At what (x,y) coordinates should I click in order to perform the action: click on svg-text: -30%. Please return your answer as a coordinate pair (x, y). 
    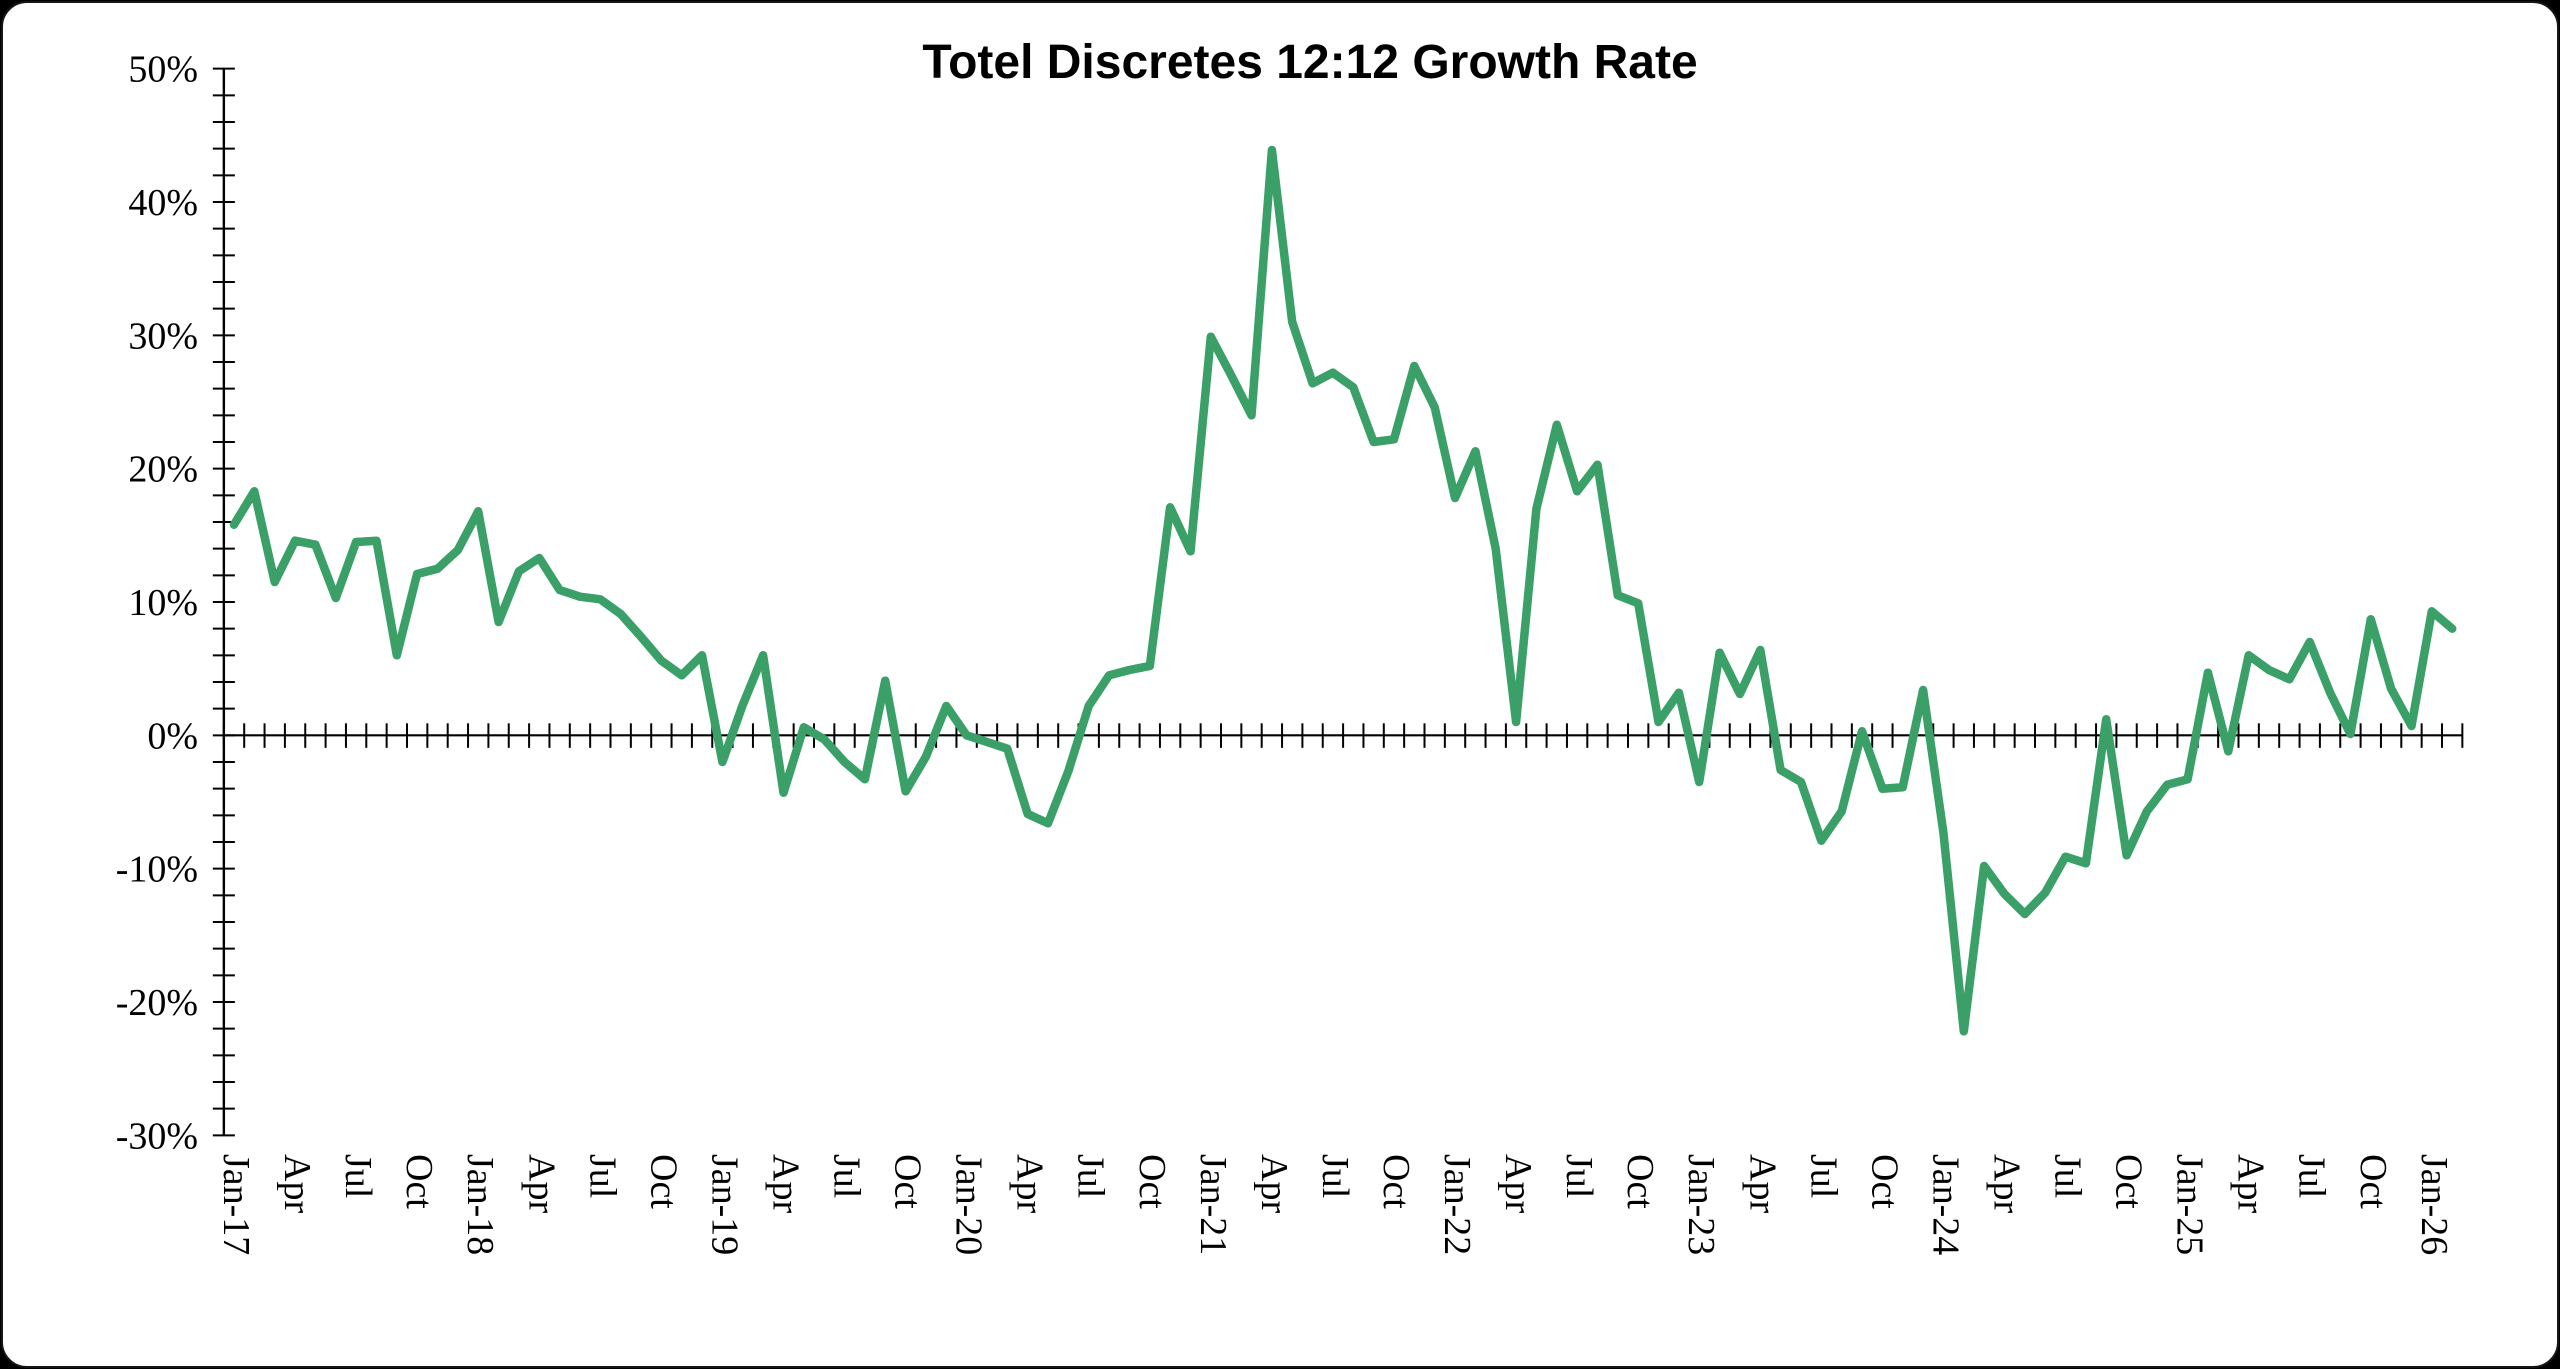
    Looking at the image, I should click on (157, 1136).